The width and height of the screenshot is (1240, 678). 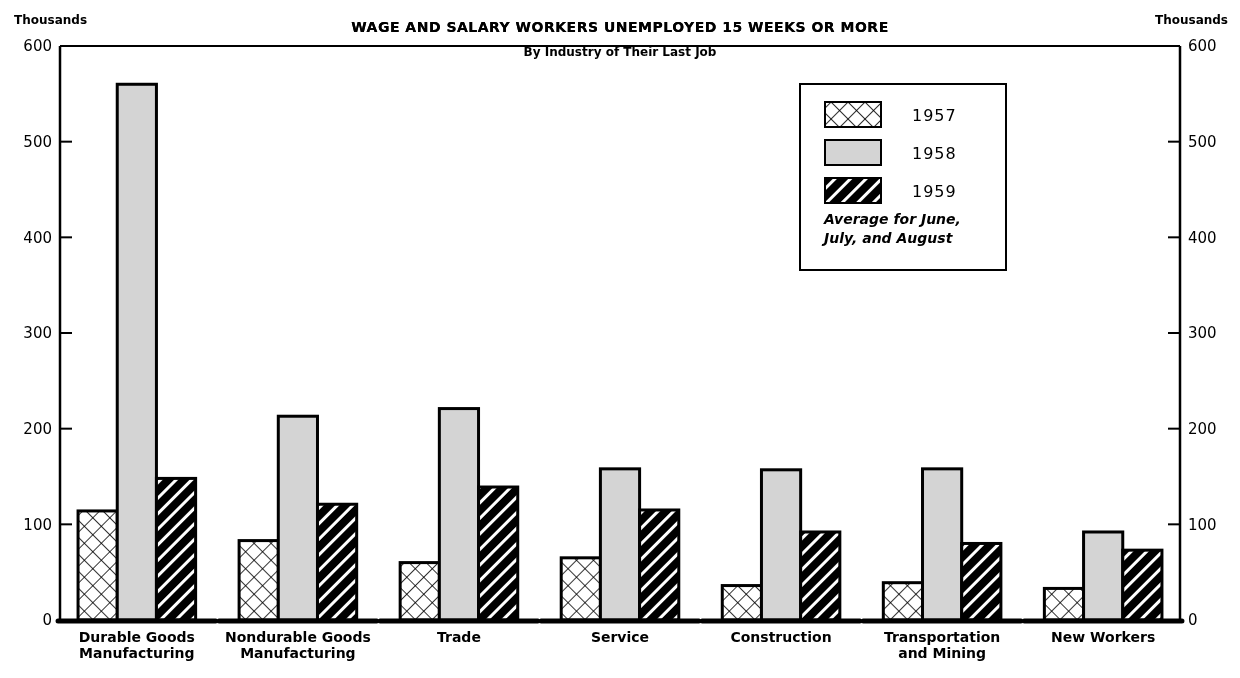 What do you see at coordinates (934, 115) in the screenshot?
I see `legend-label: 1957` at bounding box center [934, 115].